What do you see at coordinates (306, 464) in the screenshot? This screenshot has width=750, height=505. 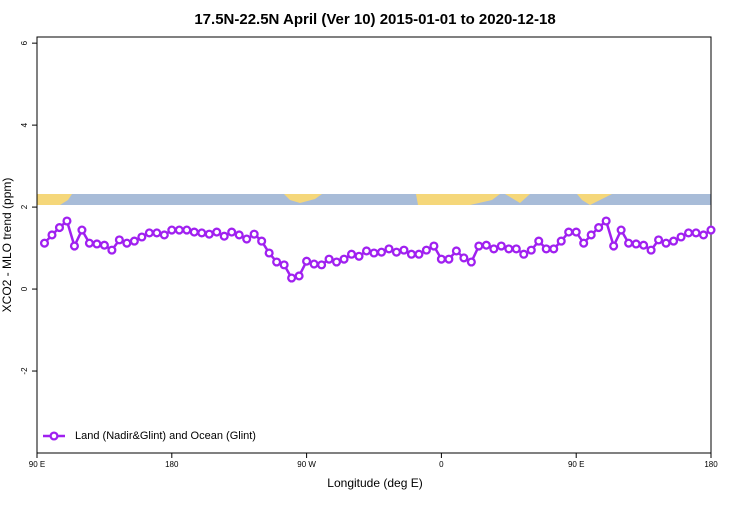 I see `x-tick-label: 90 W` at bounding box center [306, 464].